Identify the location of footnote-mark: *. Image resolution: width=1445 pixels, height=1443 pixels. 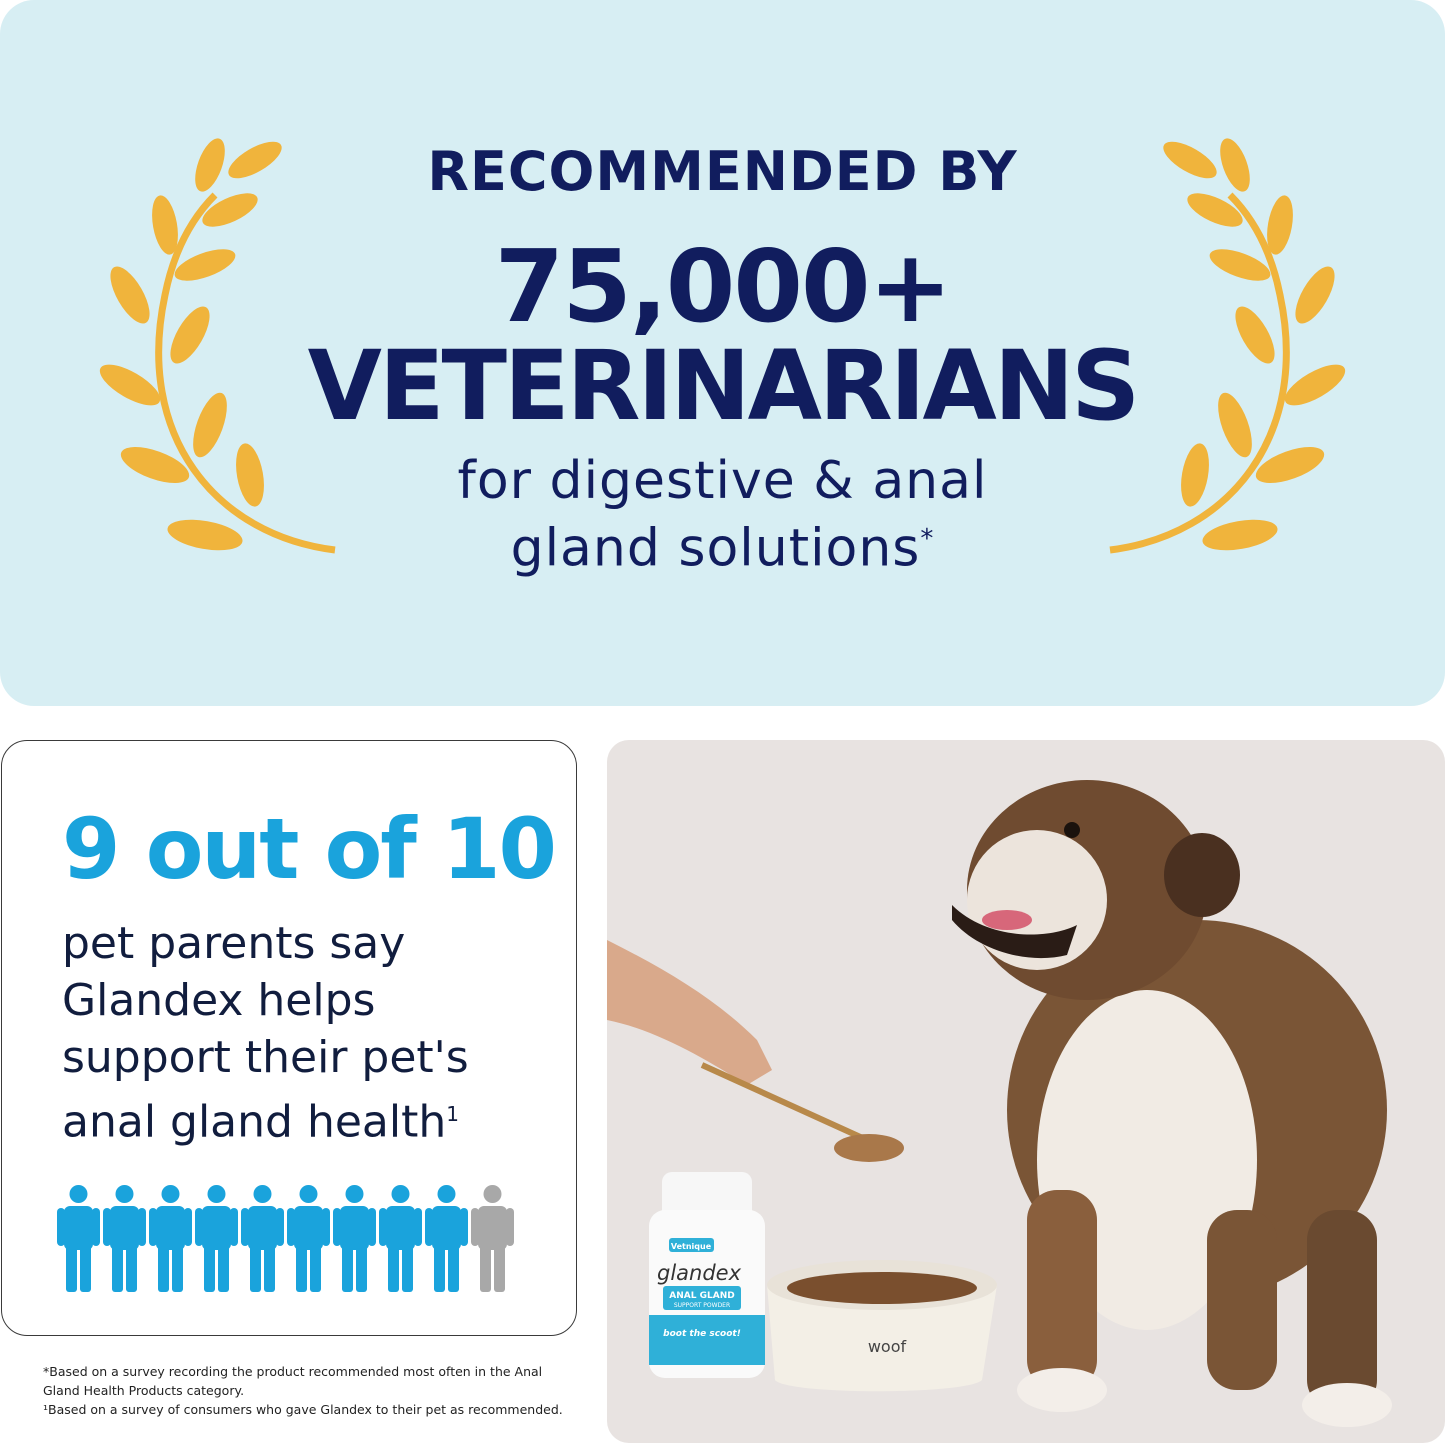
(927, 539).